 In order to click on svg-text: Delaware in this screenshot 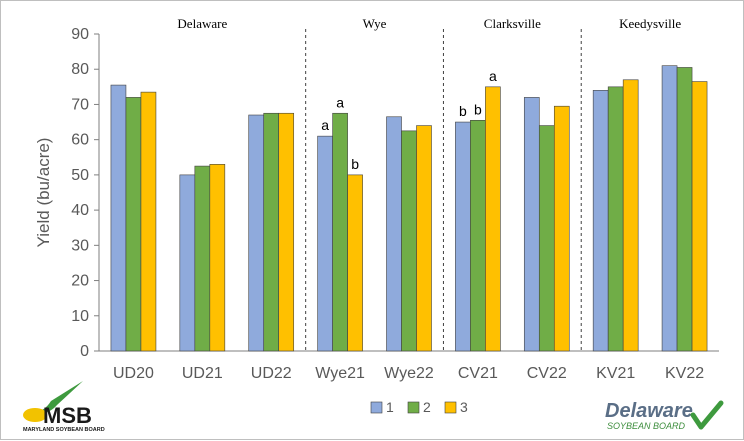, I will do `click(649, 411)`.